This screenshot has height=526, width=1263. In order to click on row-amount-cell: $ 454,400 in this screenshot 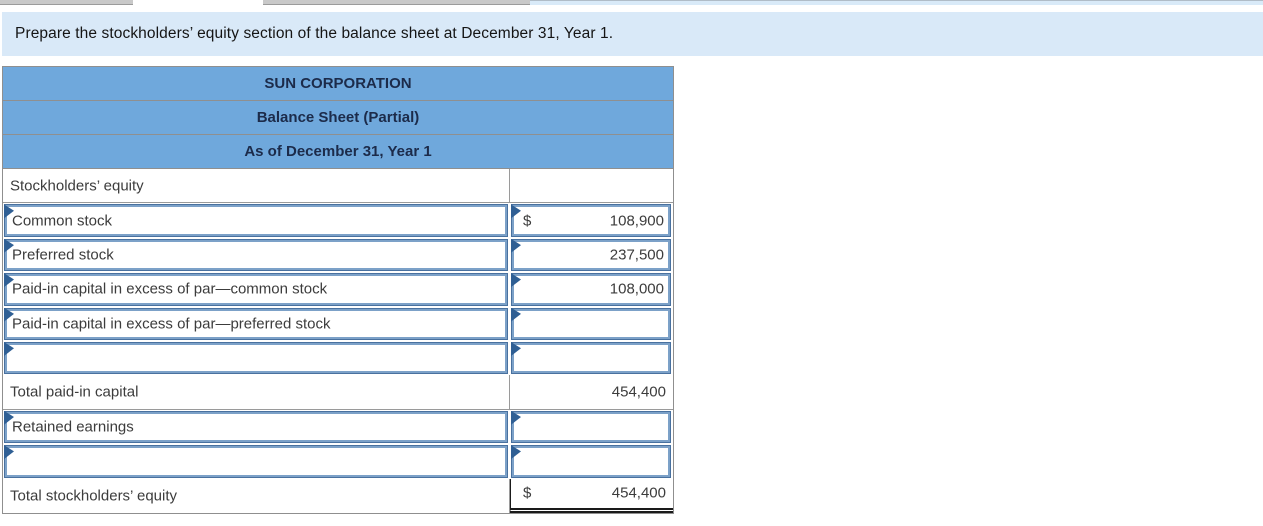, I will do `click(591, 495)`.